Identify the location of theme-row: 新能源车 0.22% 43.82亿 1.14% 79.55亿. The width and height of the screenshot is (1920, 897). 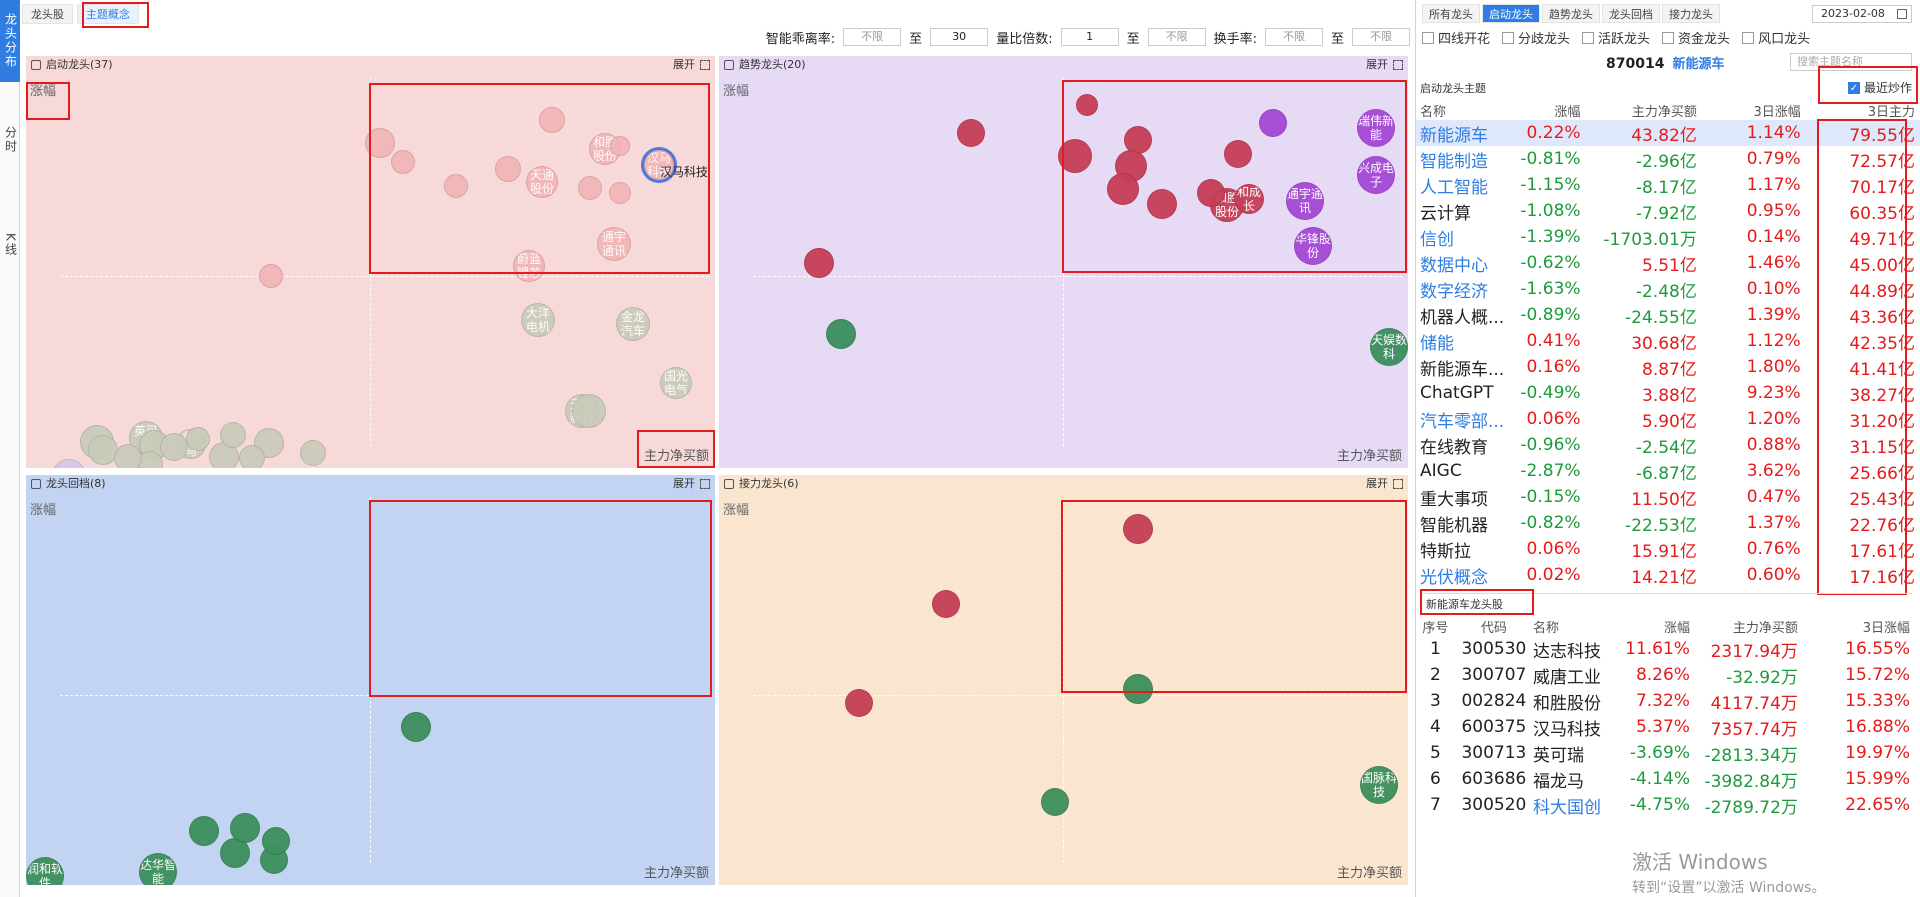
(1668, 133).